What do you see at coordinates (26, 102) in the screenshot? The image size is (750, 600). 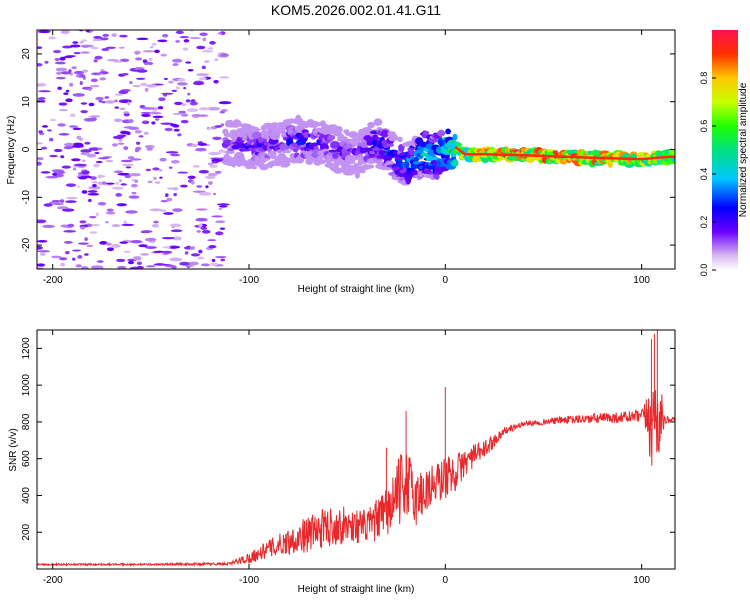 I see `spectrogram-y-tick-label: 10` at bounding box center [26, 102].